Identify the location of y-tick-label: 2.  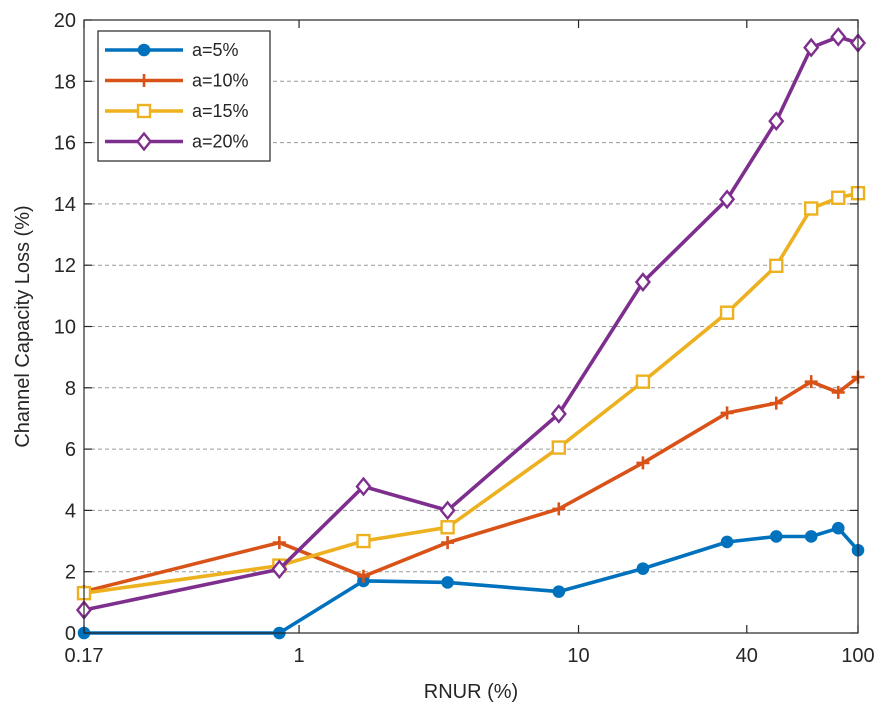
(70, 573).